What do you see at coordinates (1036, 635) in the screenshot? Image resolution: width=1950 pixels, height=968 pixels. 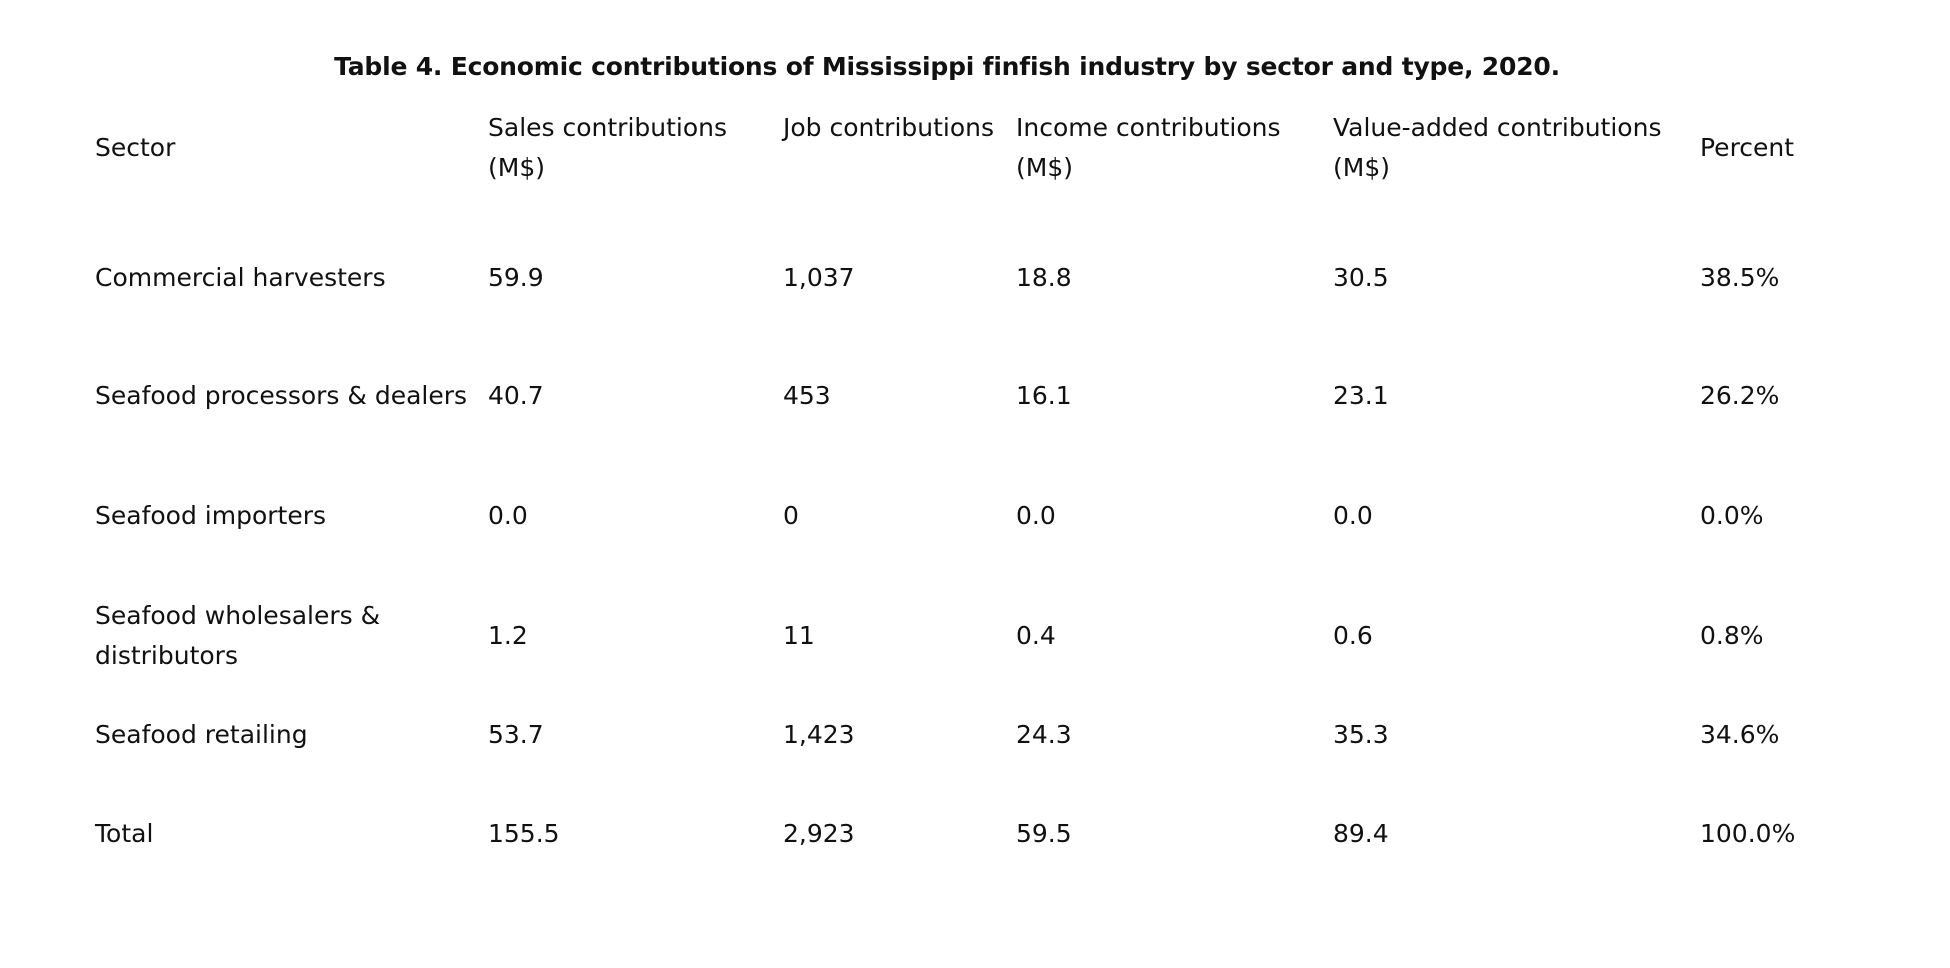 I see `cell-income: 0.4` at bounding box center [1036, 635].